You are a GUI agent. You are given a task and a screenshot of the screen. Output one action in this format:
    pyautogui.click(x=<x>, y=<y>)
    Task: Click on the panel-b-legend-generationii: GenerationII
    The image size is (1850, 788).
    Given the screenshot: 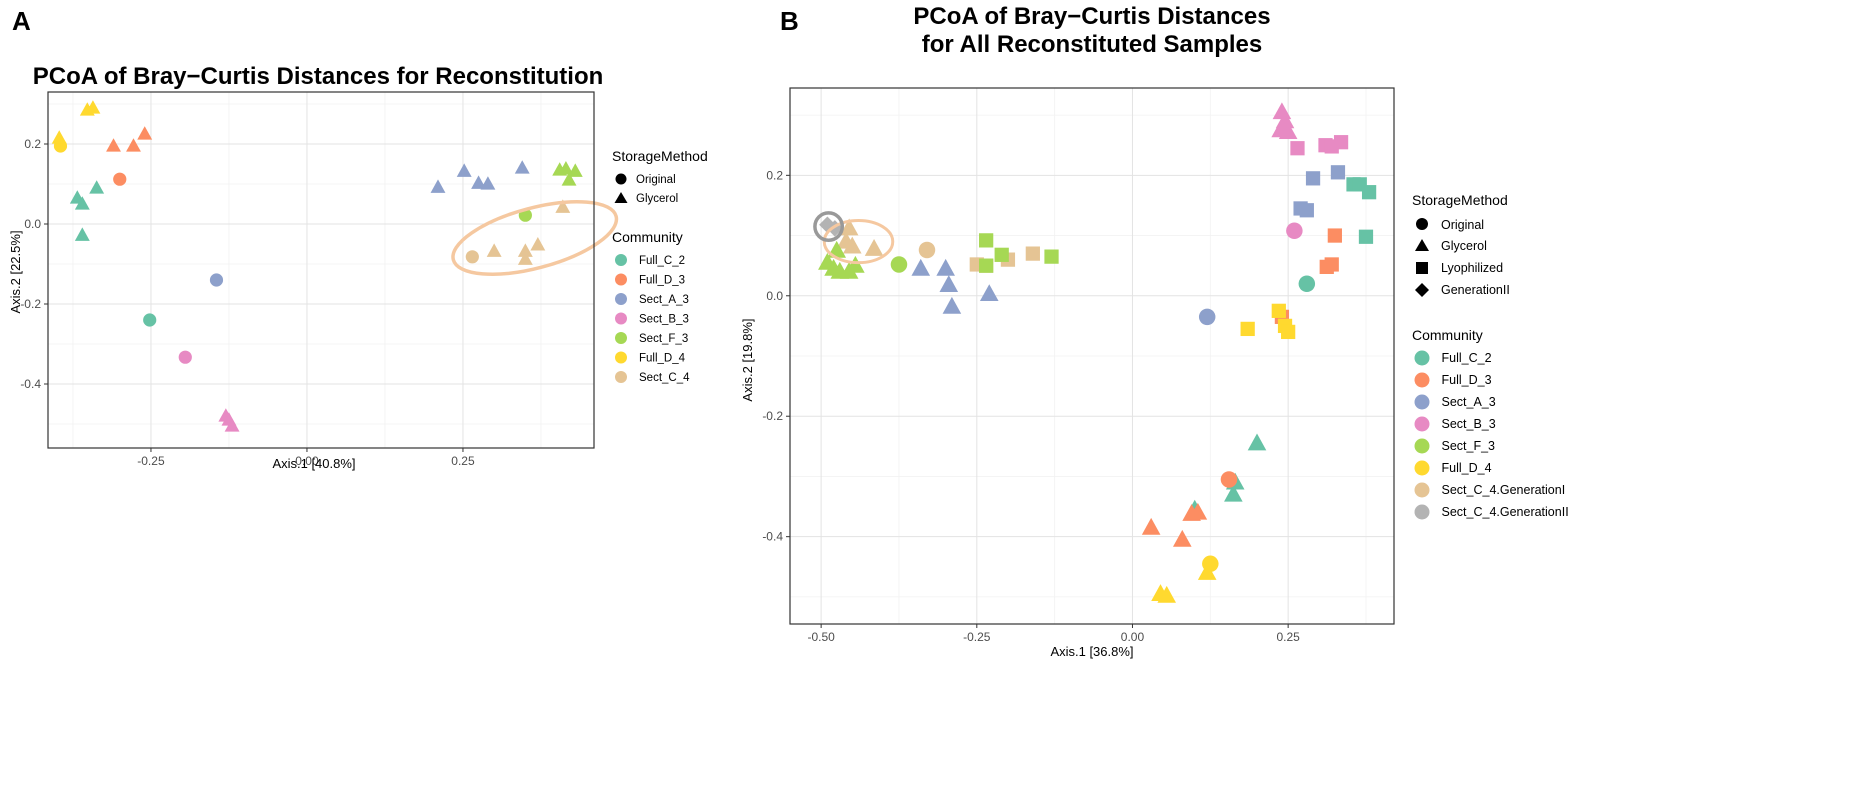 What is the action you would take?
    pyautogui.click(x=1475, y=290)
    